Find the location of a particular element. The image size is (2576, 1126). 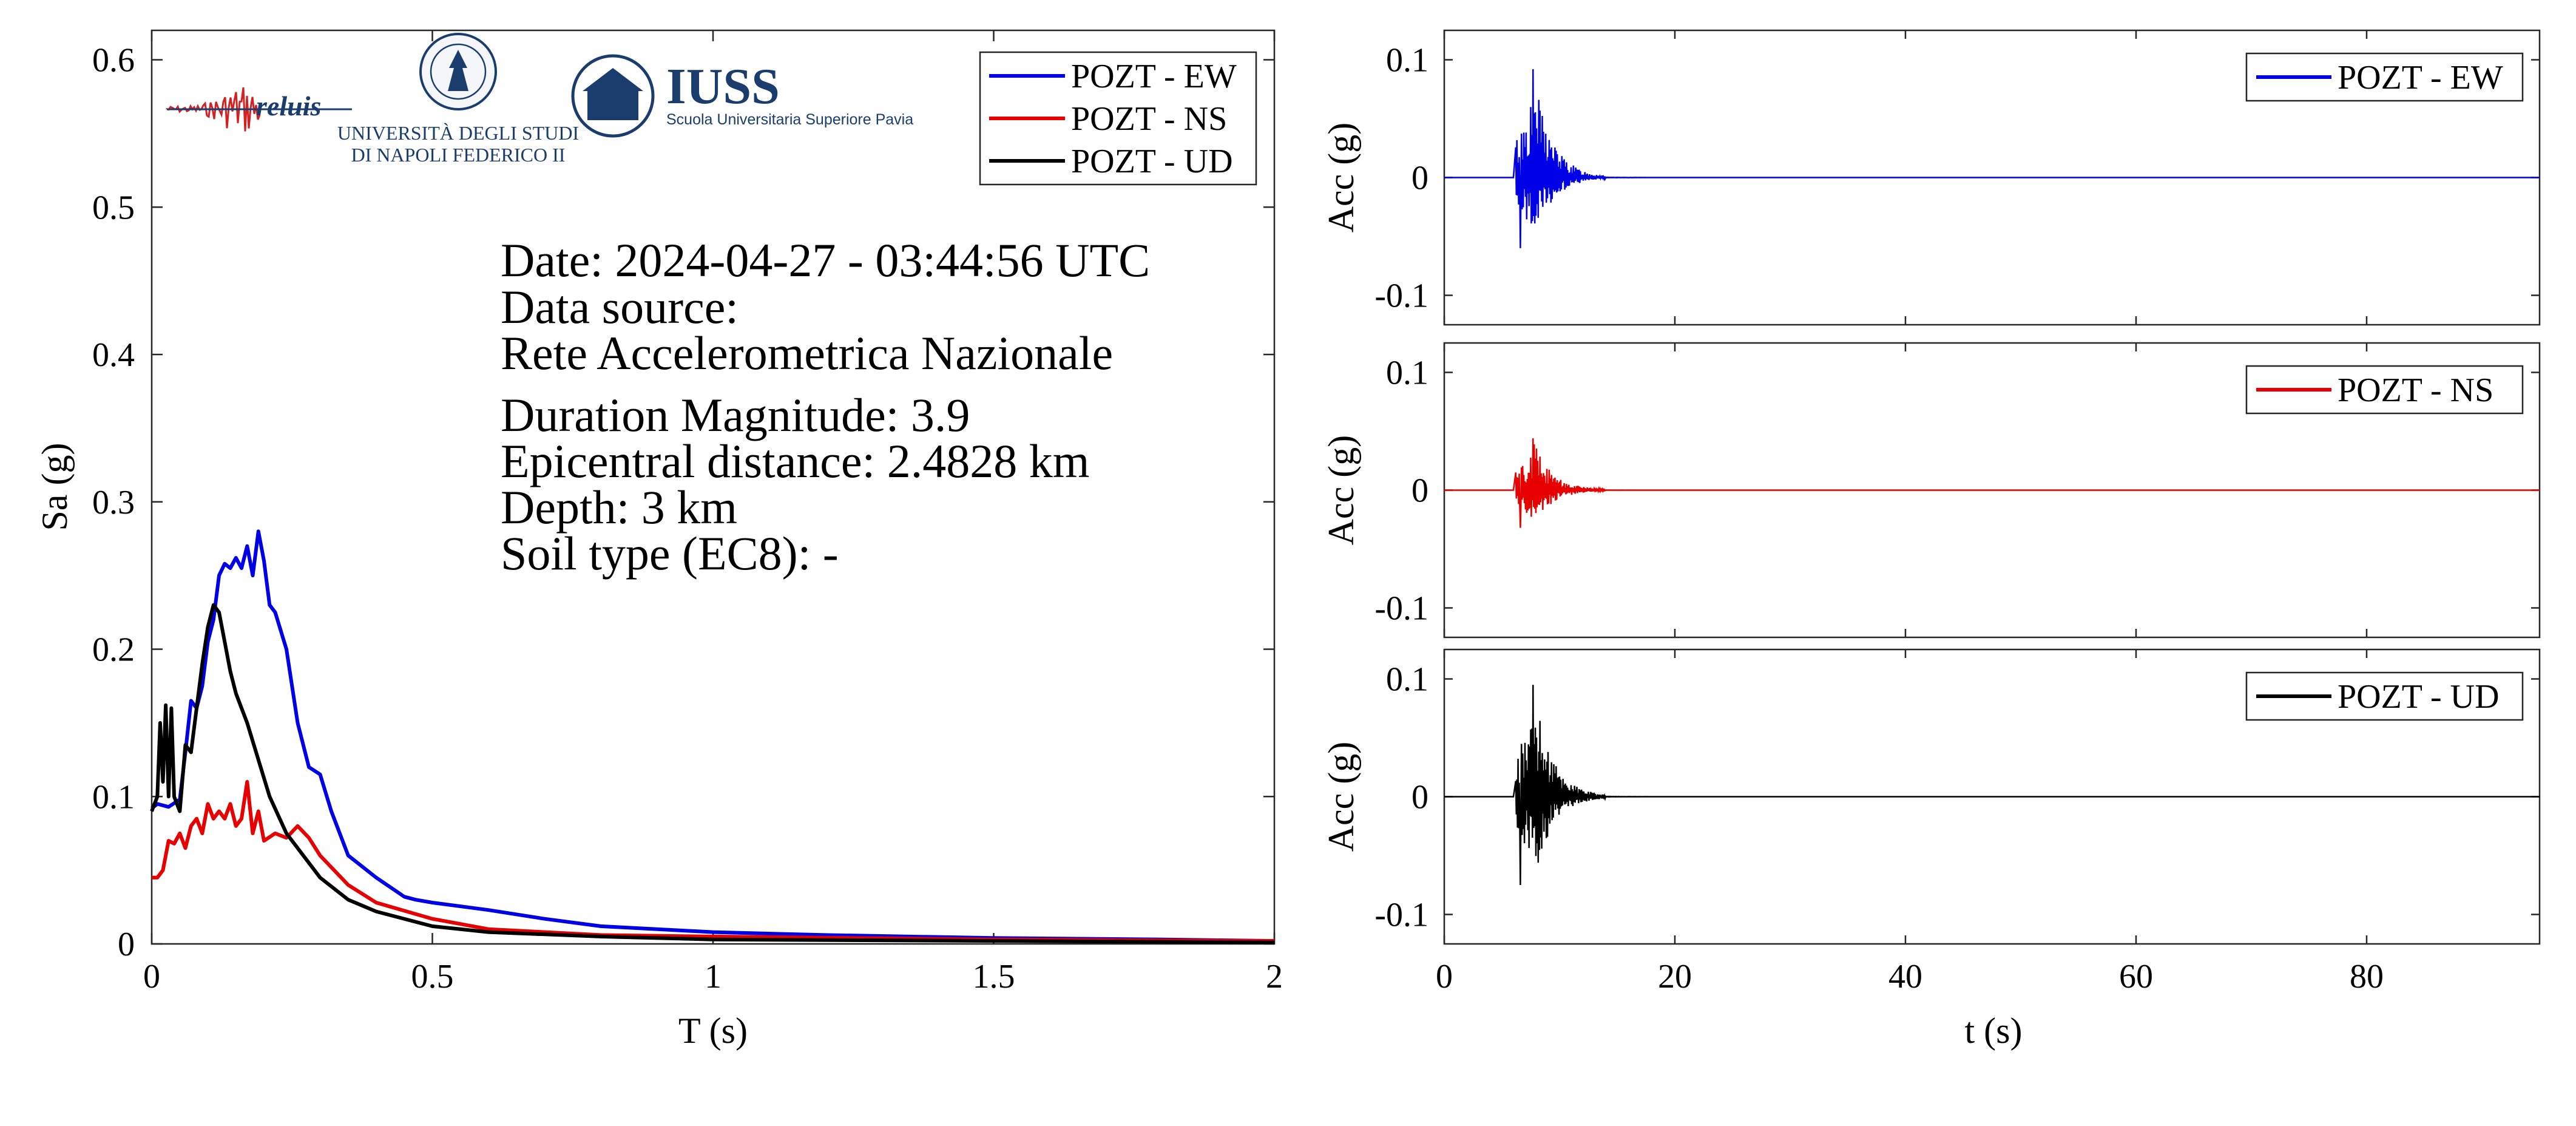

iuss-logo-subtitle: Scuola Universitaria Superiore Pavia is located at coordinates (789, 119).